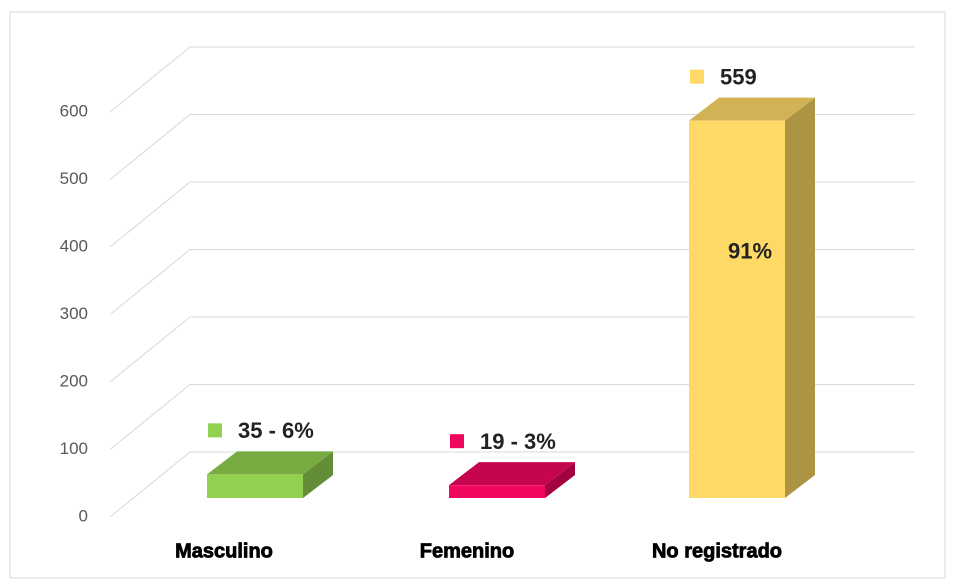  I want to click on x-tick-label: No registrado, so click(717, 551).